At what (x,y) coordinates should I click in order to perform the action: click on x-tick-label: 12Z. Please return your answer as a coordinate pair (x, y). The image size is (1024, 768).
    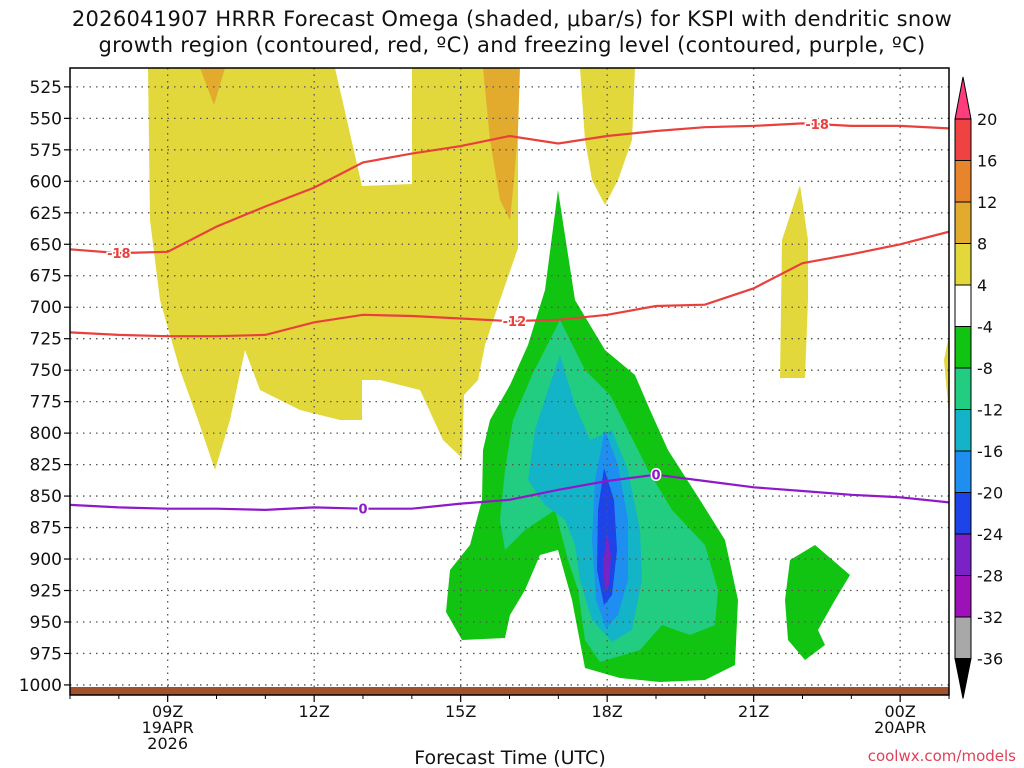
    Looking at the image, I should click on (314, 711).